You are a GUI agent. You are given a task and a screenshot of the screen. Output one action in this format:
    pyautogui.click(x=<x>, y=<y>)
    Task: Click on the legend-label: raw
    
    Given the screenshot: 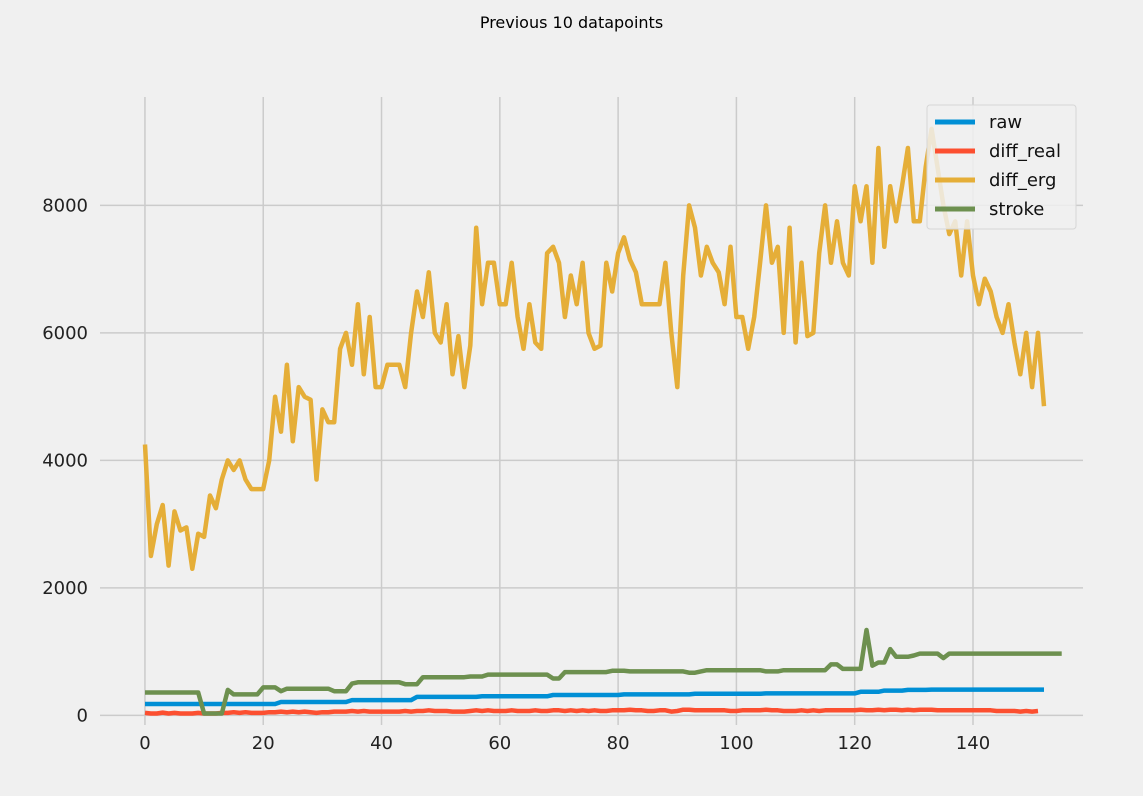 What is the action you would take?
    pyautogui.click(x=1005, y=122)
    